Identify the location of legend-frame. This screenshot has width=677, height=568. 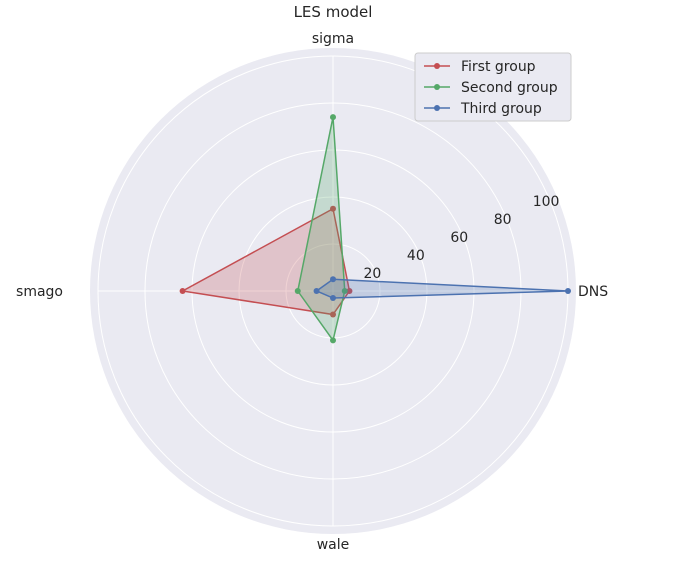
(493, 87).